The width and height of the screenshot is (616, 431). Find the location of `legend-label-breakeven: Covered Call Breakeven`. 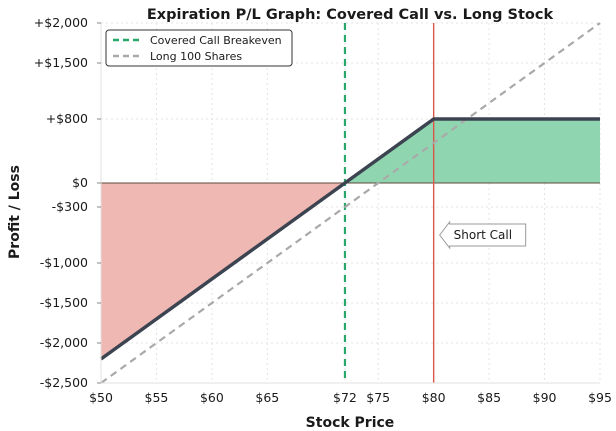

legend-label-breakeven: Covered Call Breakeven is located at coordinates (216, 40).